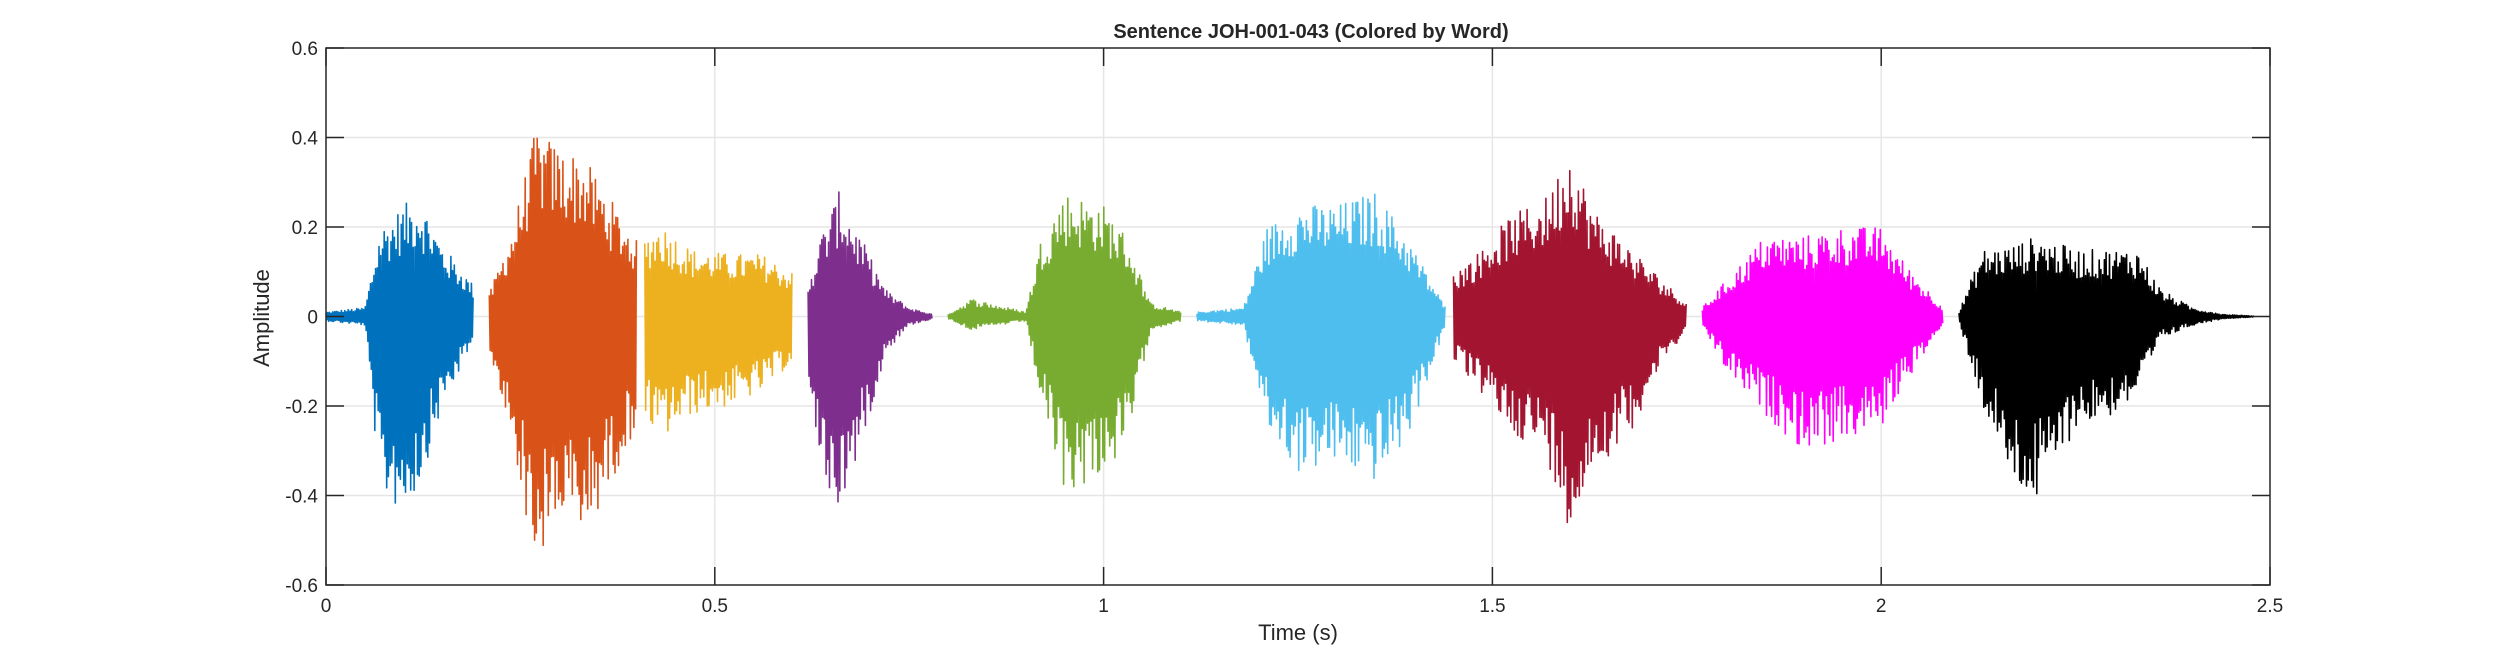 This screenshot has height=657, width=2500. Describe the element at coordinates (1103, 606) in the screenshot. I see `x-tick-label: 1` at that location.